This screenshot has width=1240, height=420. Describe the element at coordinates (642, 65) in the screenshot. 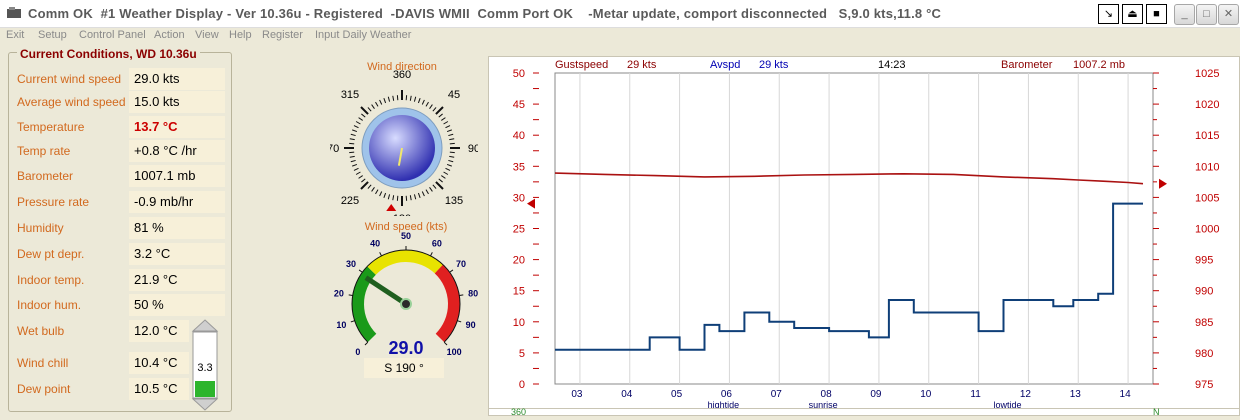

I see `gust-value: 29 kts` at that location.